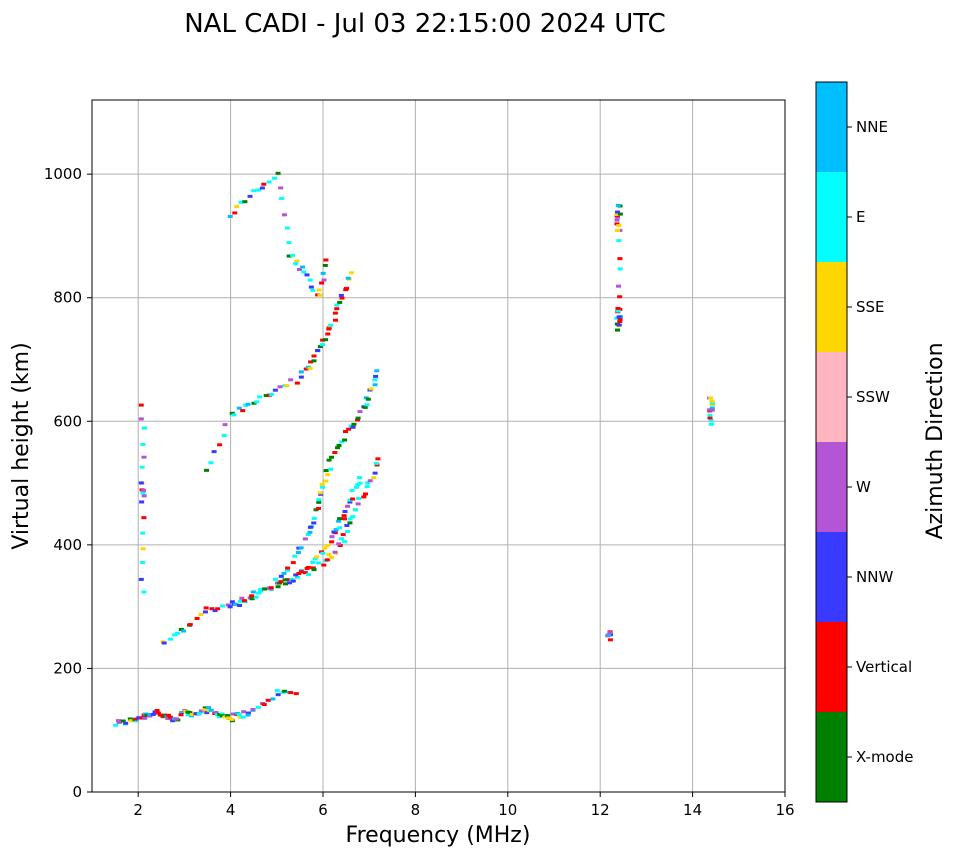 Image resolution: width=958 pixels, height=857 pixels. I want to click on x-tick-label: 16, so click(784, 810).